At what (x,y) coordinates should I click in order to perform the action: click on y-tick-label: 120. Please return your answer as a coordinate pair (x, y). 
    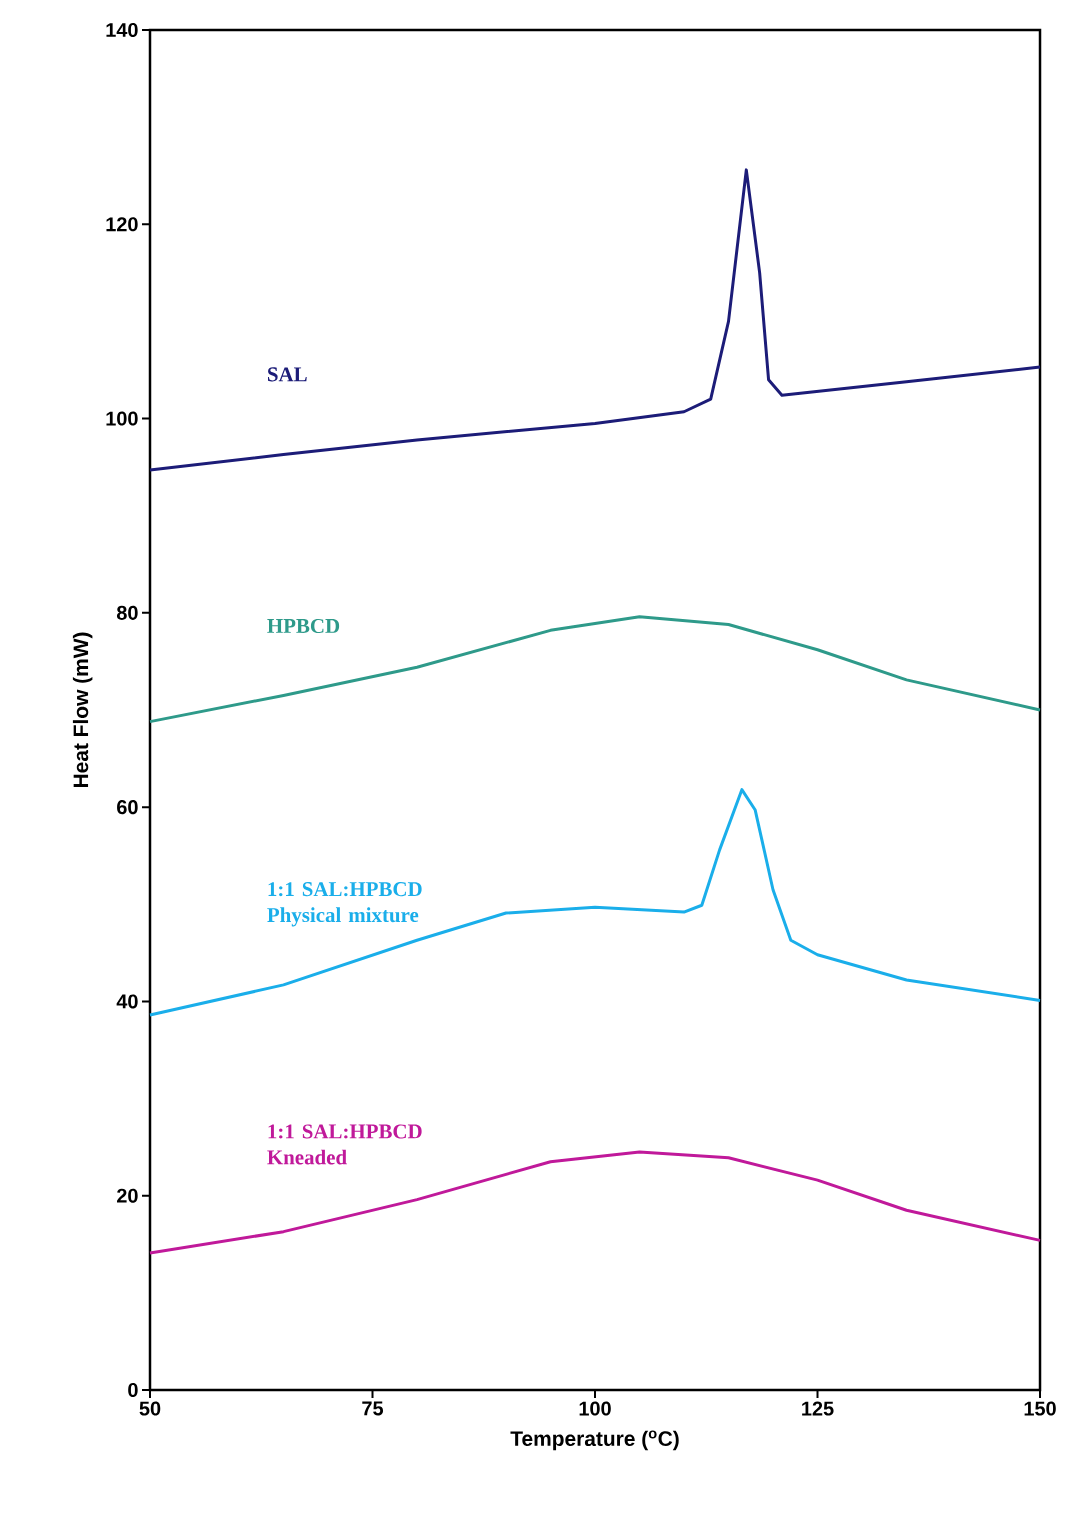
    Looking at the image, I should click on (122, 224).